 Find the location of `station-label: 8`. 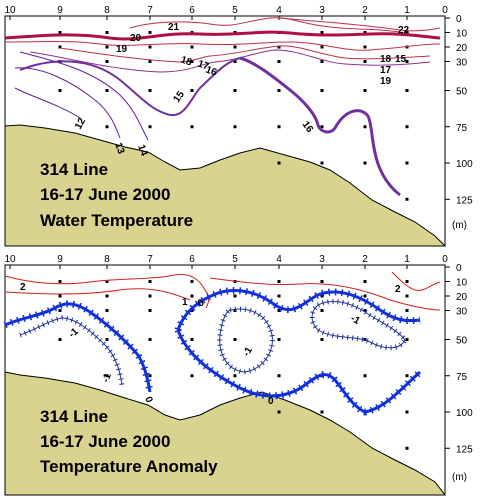

station-label: 8 is located at coordinates (107, 10).